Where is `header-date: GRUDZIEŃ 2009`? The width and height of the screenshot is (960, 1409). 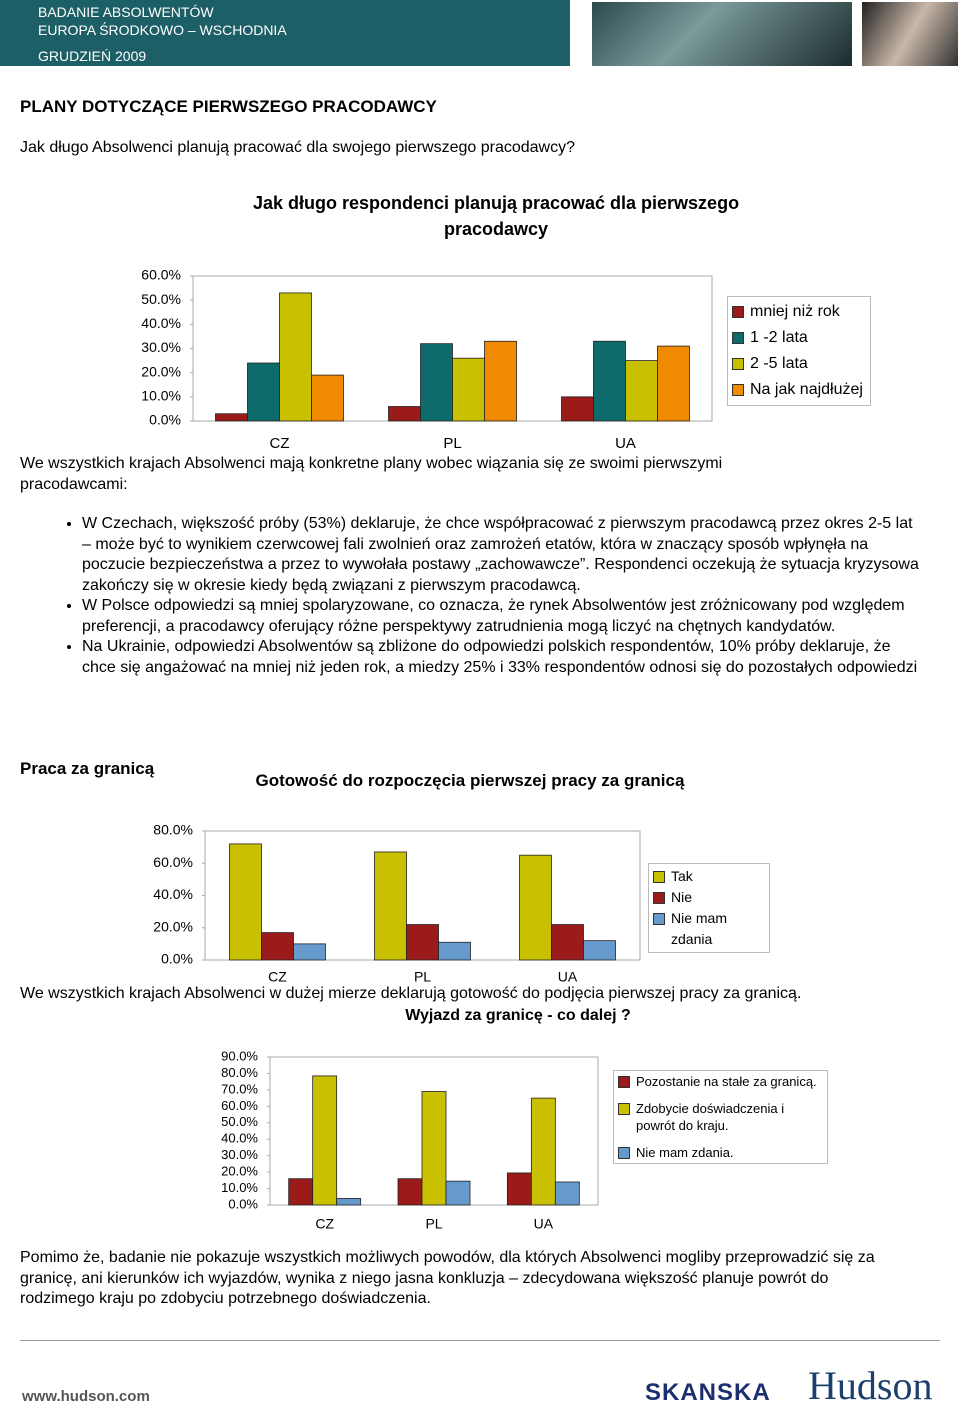
header-date: GRUDZIEŃ 2009 is located at coordinates (92, 56).